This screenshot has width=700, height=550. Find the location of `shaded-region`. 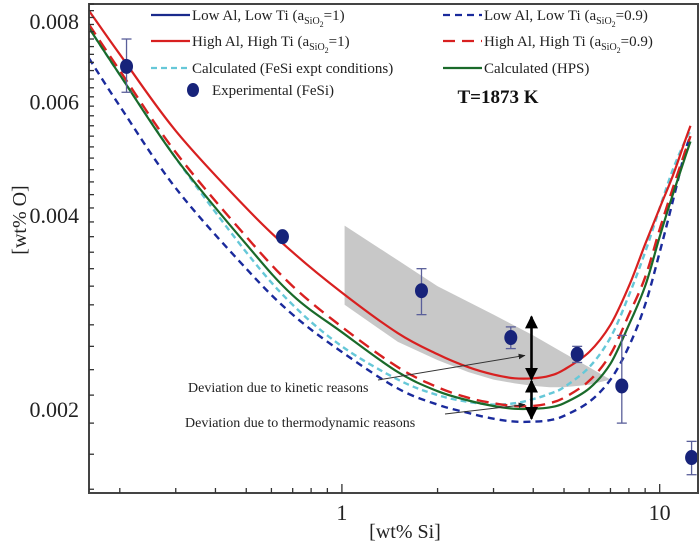

shaded-region is located at coordinates (477, 306).